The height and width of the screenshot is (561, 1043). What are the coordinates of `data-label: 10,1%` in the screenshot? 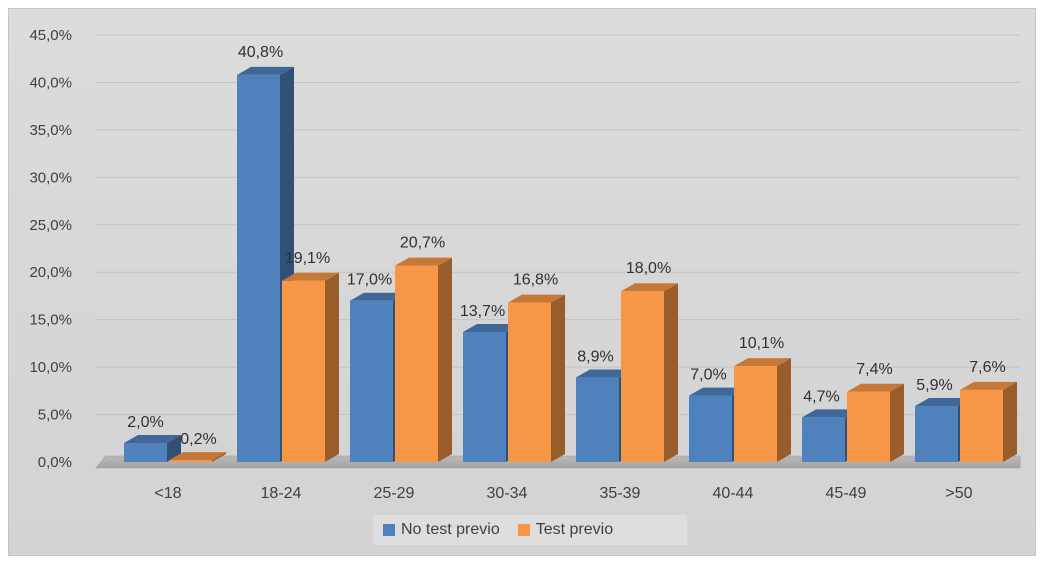 It's located at (761, 343).